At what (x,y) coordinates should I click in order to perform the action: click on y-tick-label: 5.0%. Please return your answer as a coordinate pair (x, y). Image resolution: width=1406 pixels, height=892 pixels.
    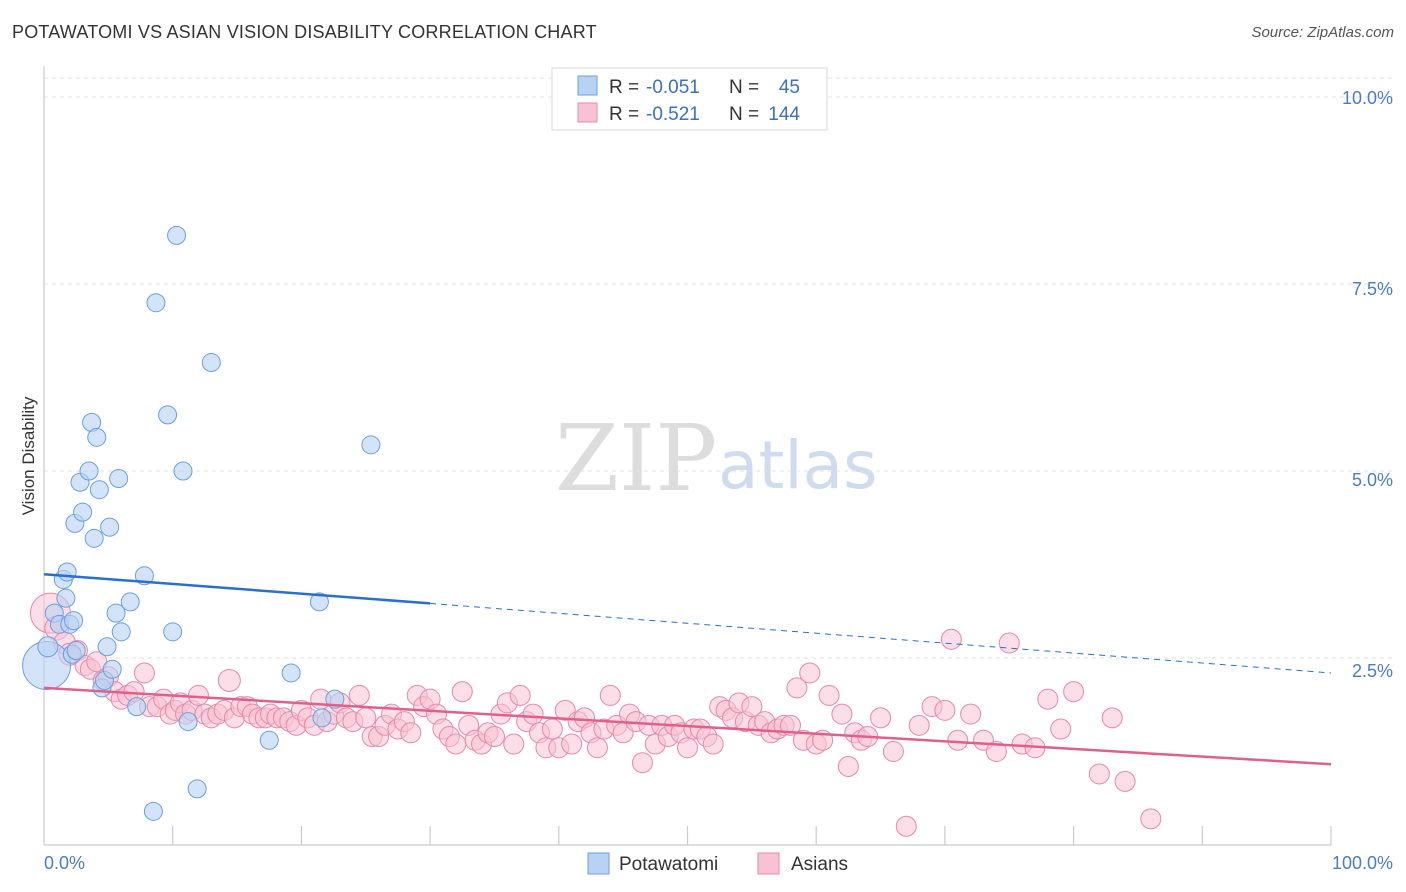
    Looking at the image, I should click on (1372, 480).